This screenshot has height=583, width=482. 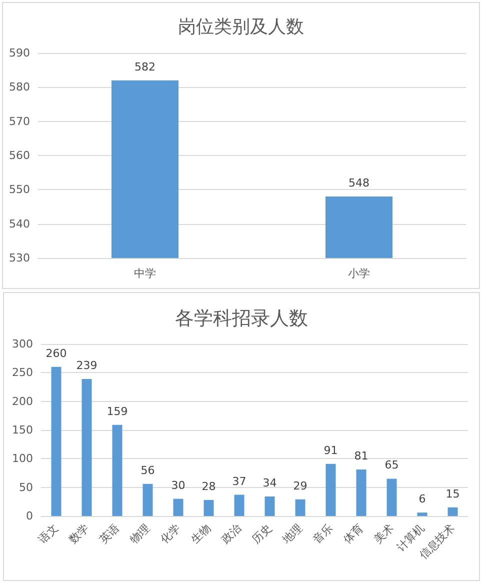 What do you see at coordinates (201, 533) in the screenshot?
I see `x-tick-label: 生物` at bounding box center [201, 533].